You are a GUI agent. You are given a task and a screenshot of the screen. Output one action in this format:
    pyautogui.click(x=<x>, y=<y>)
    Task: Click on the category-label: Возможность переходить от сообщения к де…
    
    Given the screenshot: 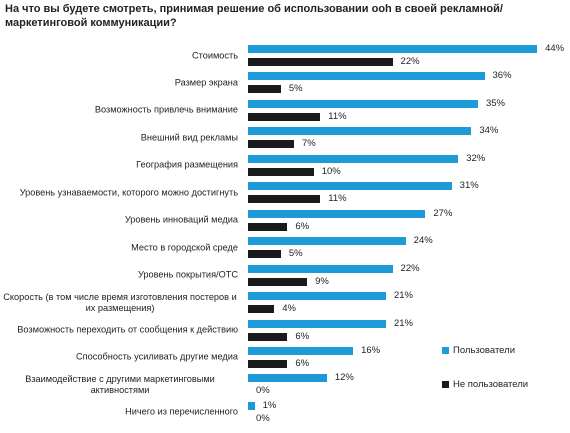 What is the action you would take?
    pyautogui.click(x=127, y=329)
    